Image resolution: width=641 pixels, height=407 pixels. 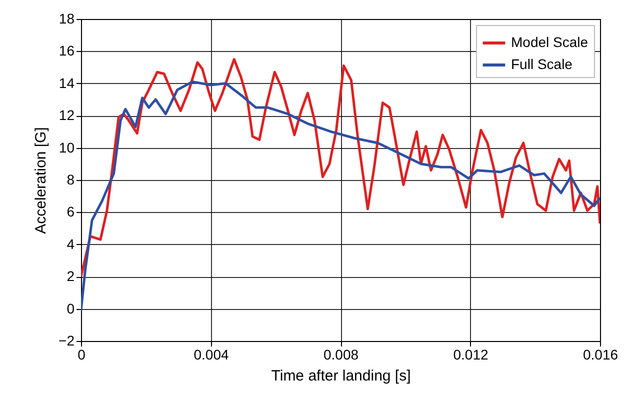 I want to click on x-tick-label: 0.008, so click(x=341, y=354).